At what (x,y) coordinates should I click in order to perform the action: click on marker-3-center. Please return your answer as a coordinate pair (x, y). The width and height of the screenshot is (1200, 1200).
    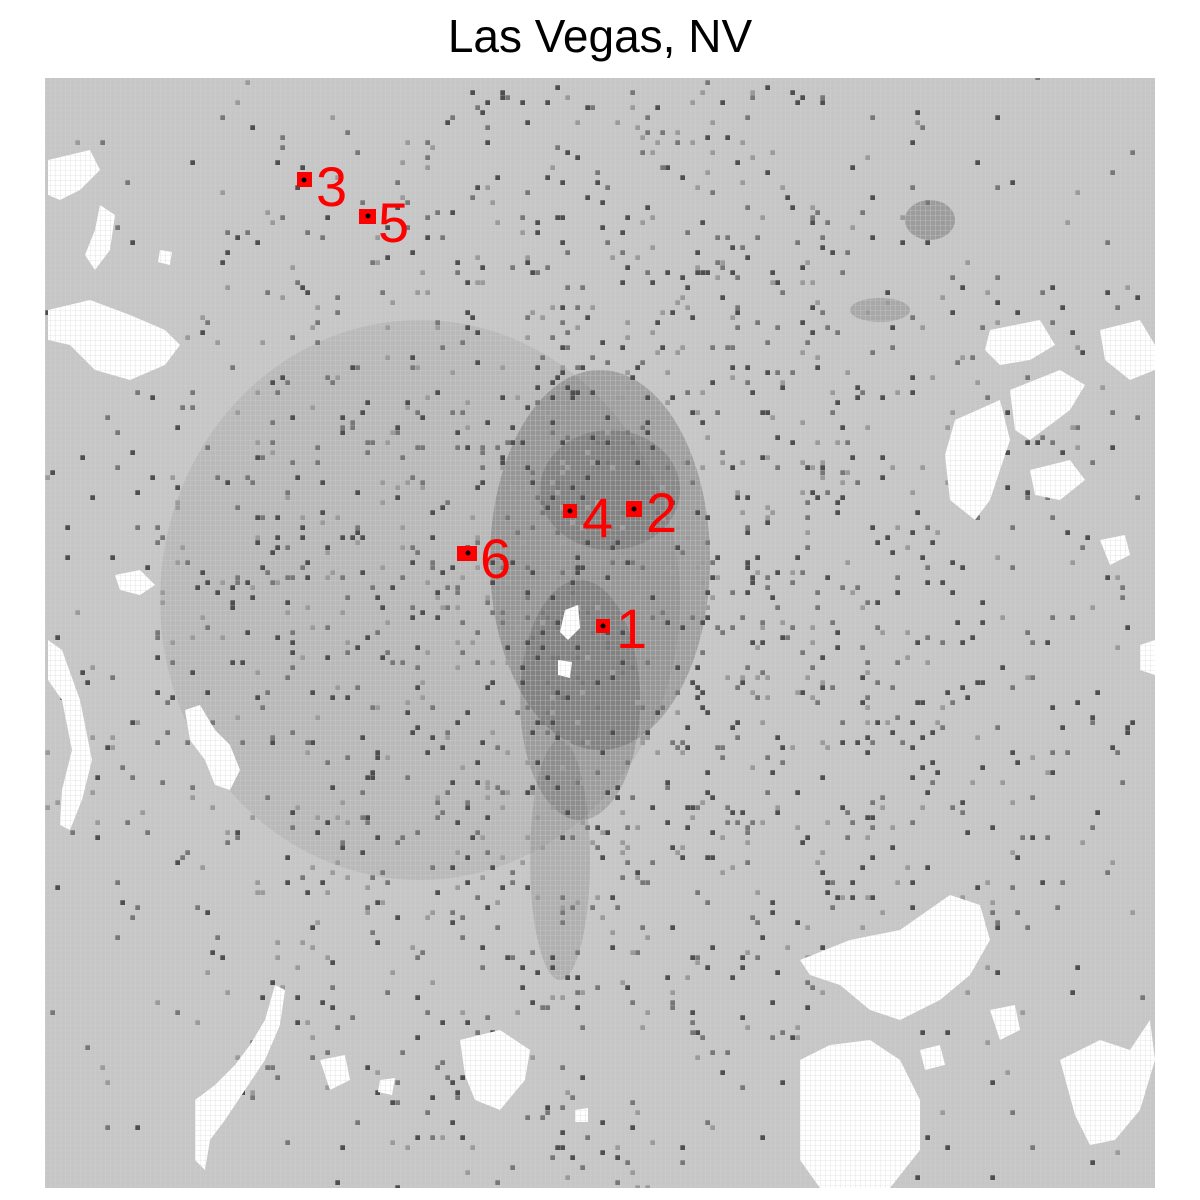
    Looking at the image, I should click on (304, 180).